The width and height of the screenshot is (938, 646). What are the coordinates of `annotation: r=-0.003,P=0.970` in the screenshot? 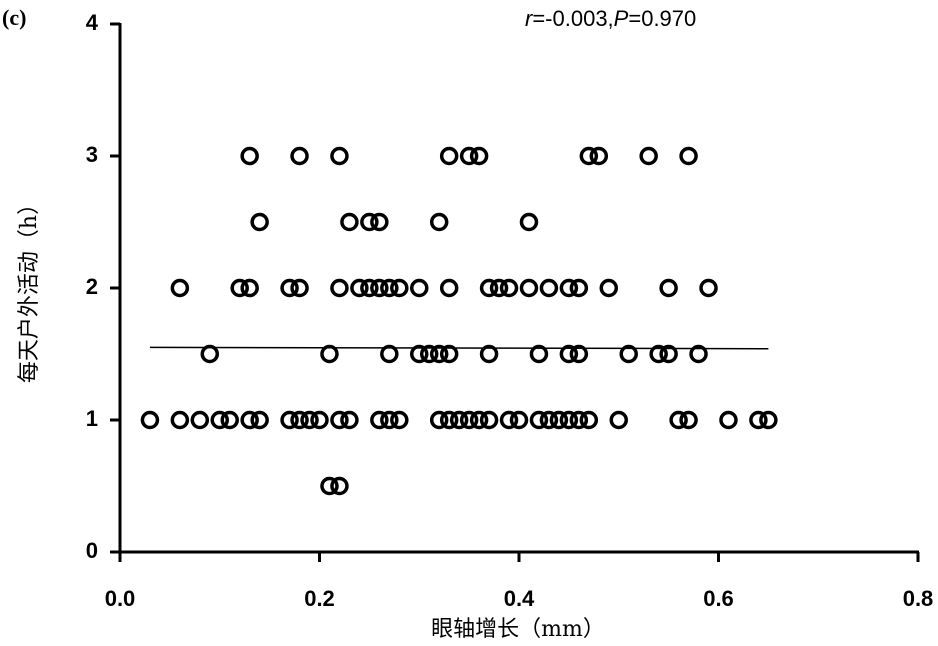 It's located at (610, 18).